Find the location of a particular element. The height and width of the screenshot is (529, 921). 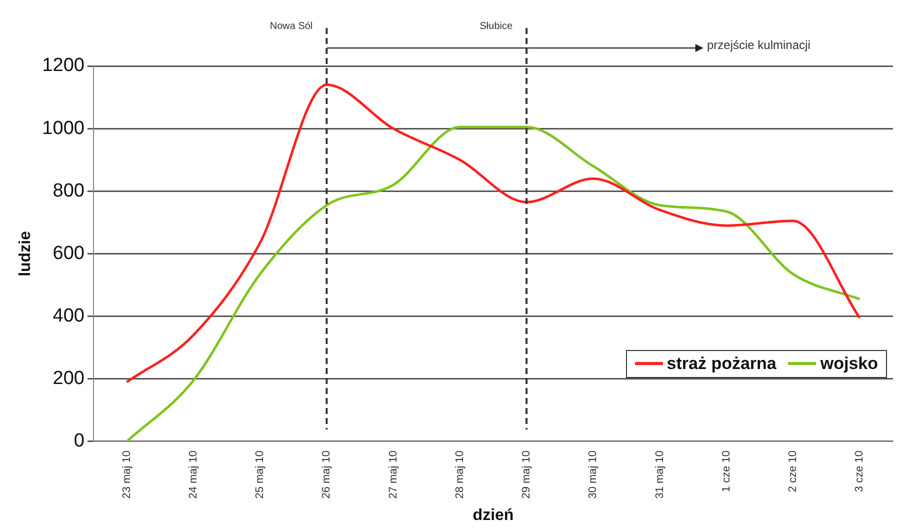

x-tick-label: 2 cze 10 is located at coordinates (793, 471).